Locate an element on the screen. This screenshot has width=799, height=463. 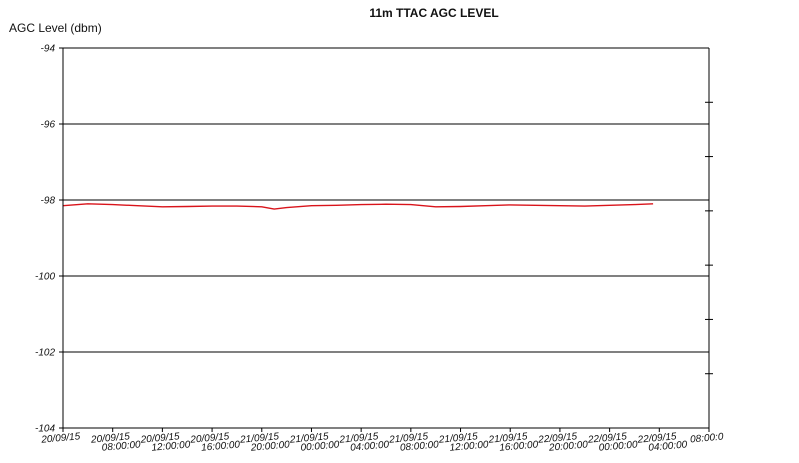
x-tick-date: 08:00:0 is located at coordinates (707, 439).